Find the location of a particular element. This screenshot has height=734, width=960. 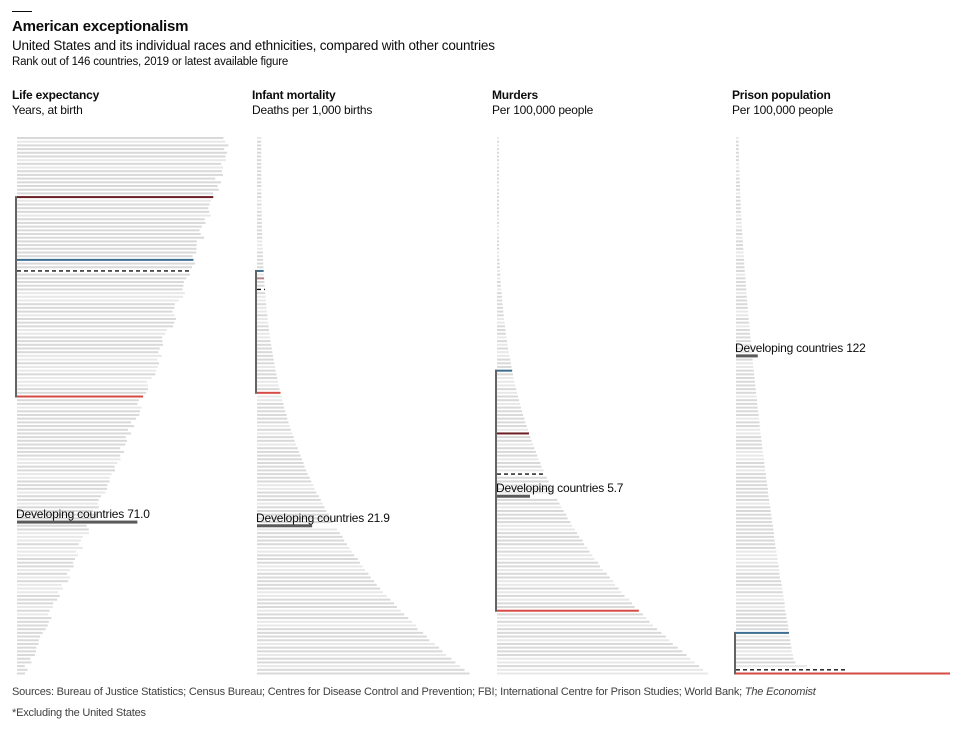

panel-title: Prison population is located at coordinates (781, 95).